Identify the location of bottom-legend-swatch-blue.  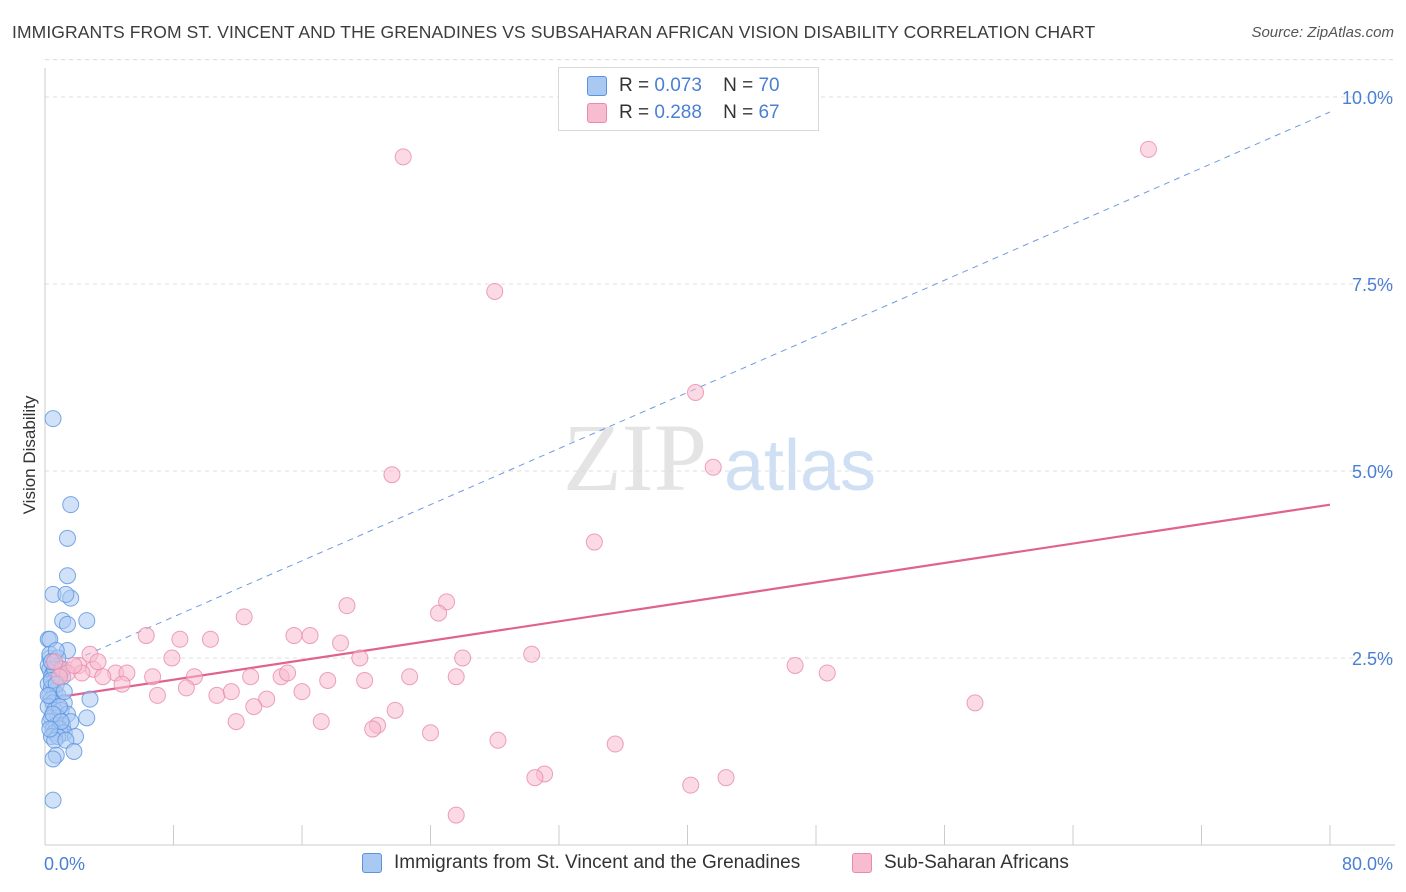
(372, 863).